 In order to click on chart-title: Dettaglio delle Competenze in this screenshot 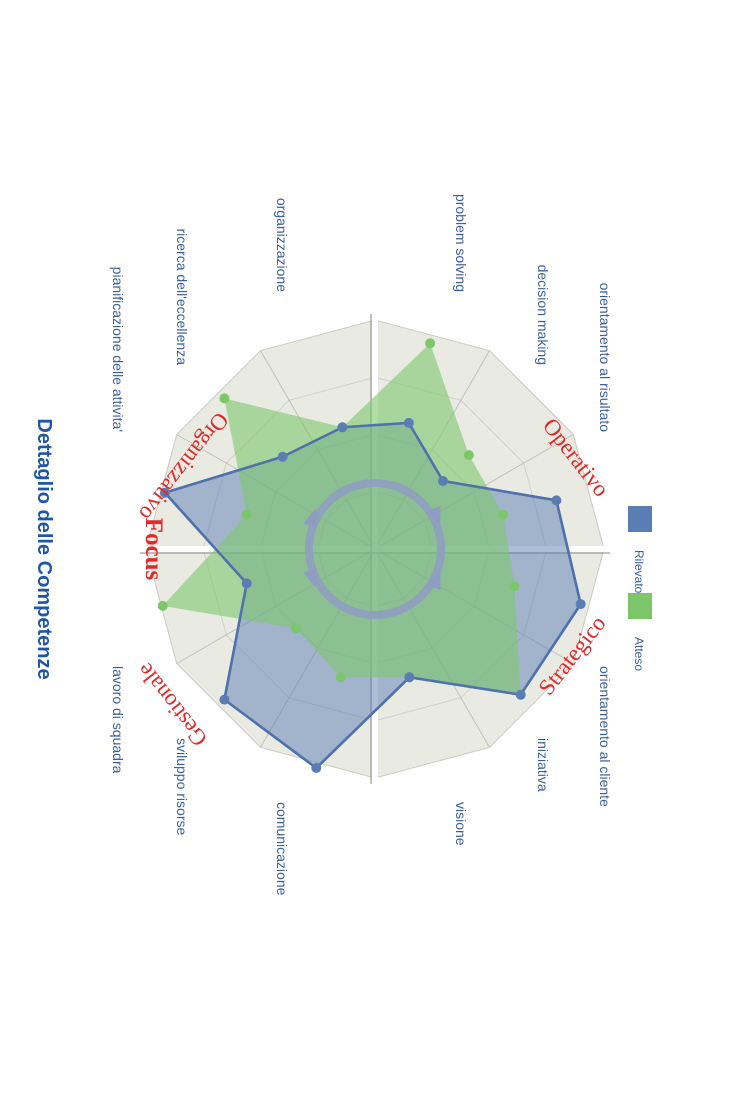, I will do `click(44, 548)`.